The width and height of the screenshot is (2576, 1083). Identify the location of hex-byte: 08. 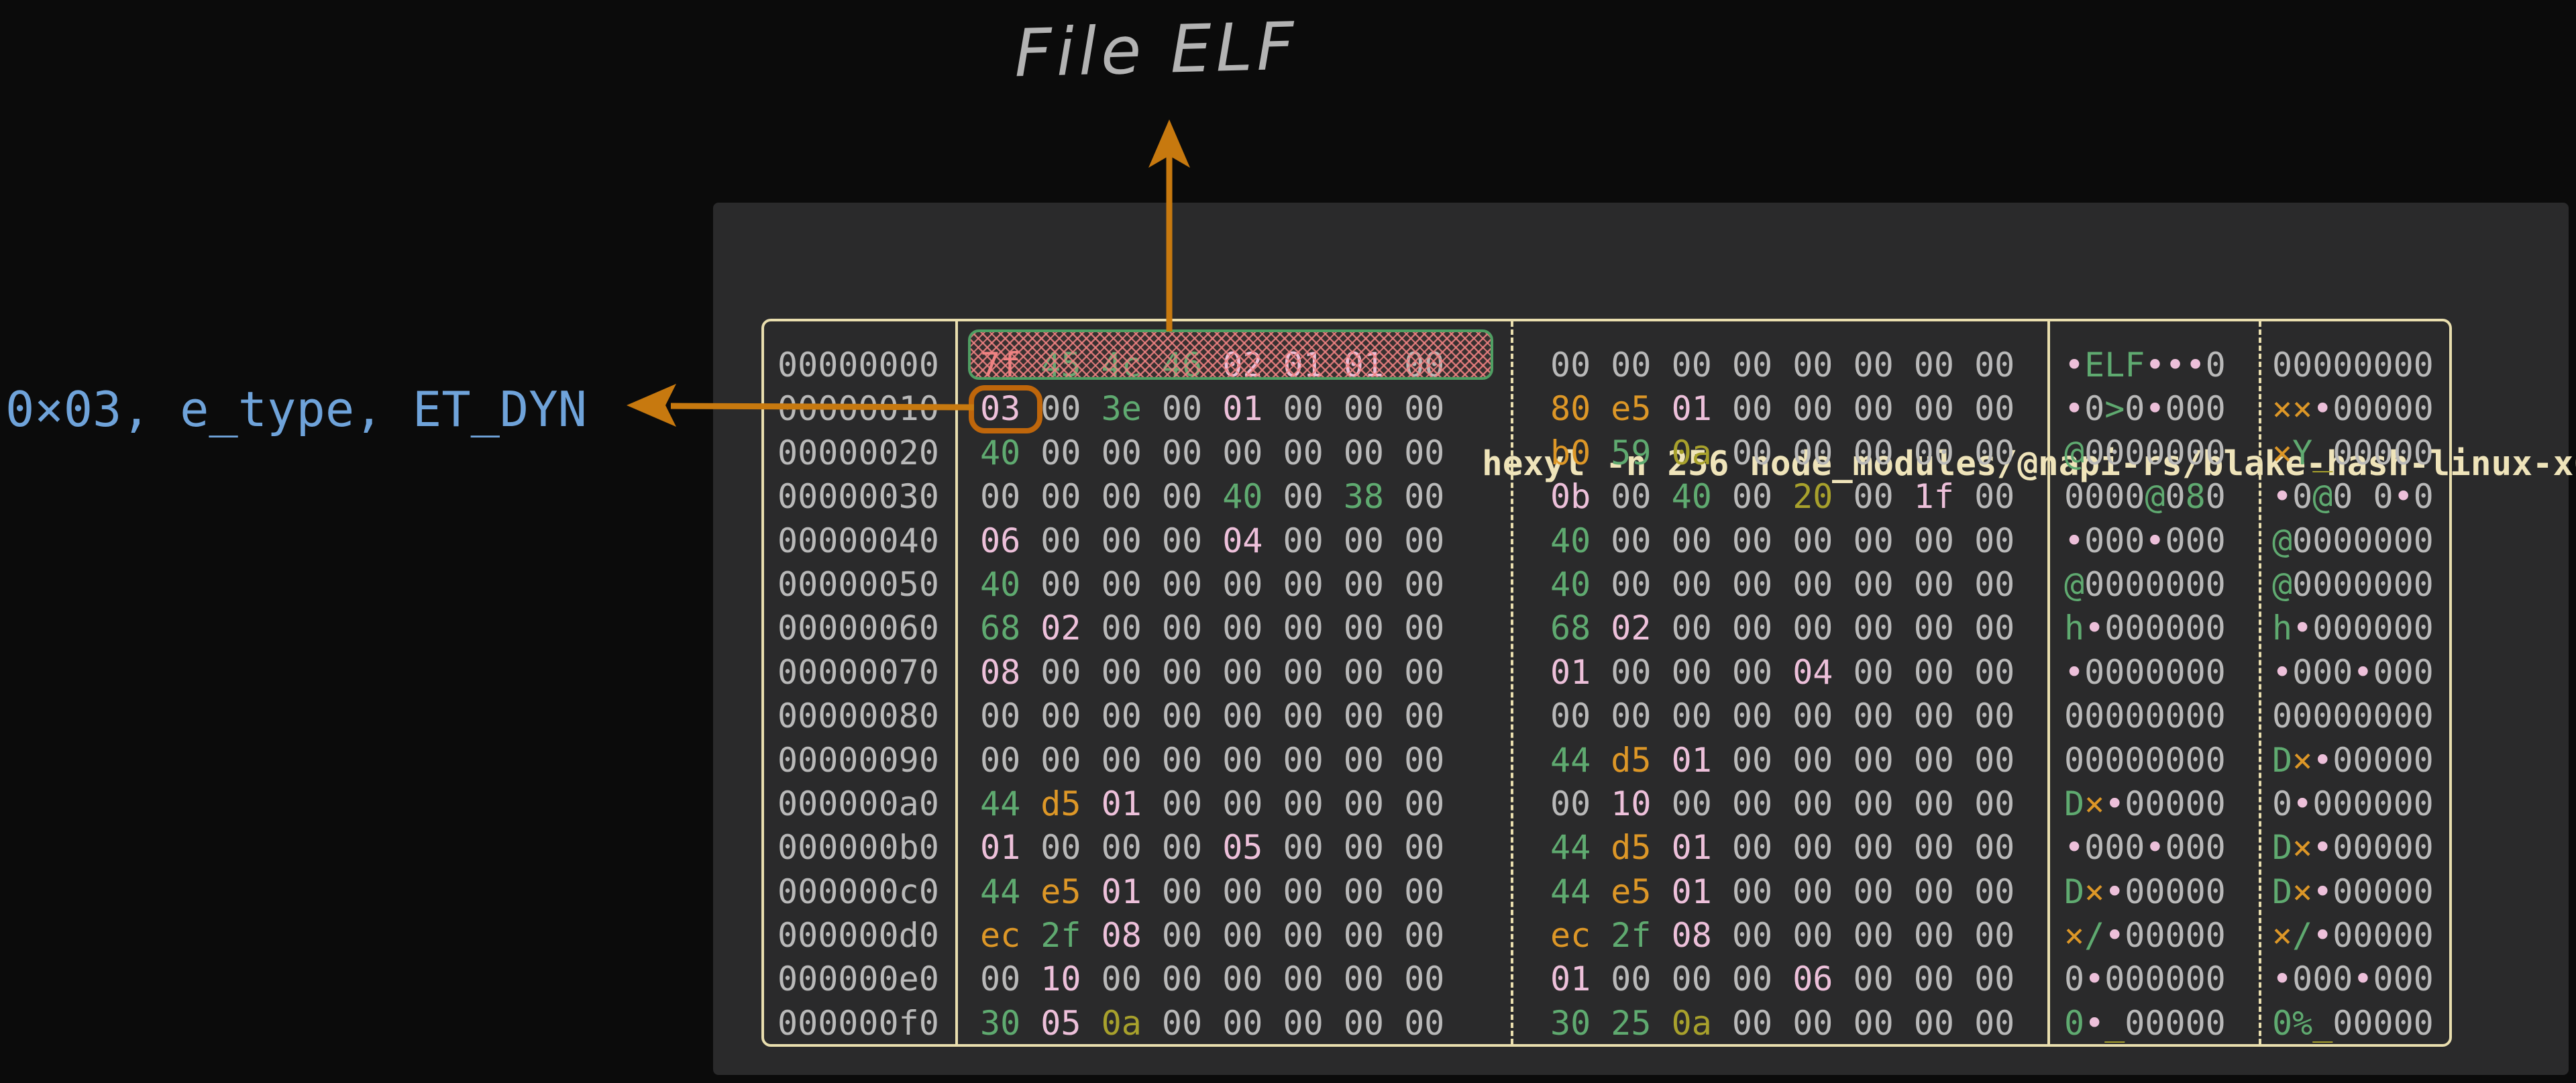
(1121, 936).